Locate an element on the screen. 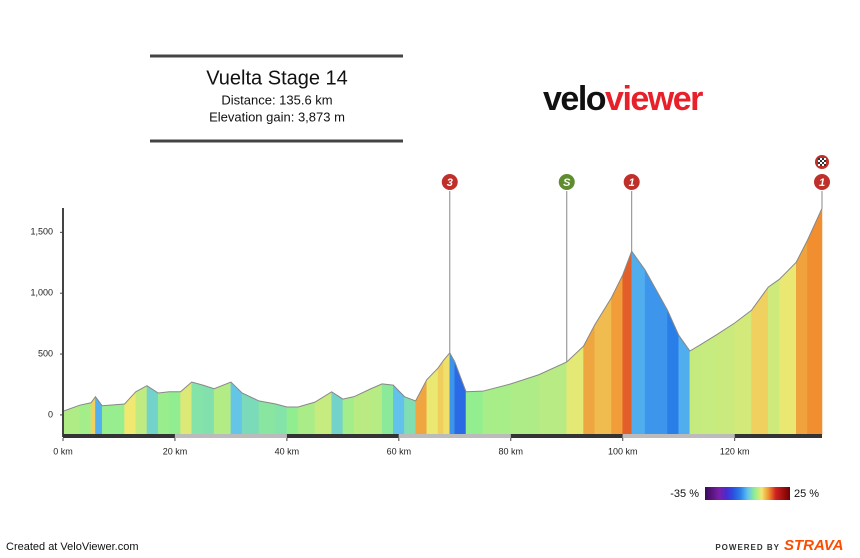  title: Vuelta Stage 14 is located at coordinates (277, 78).